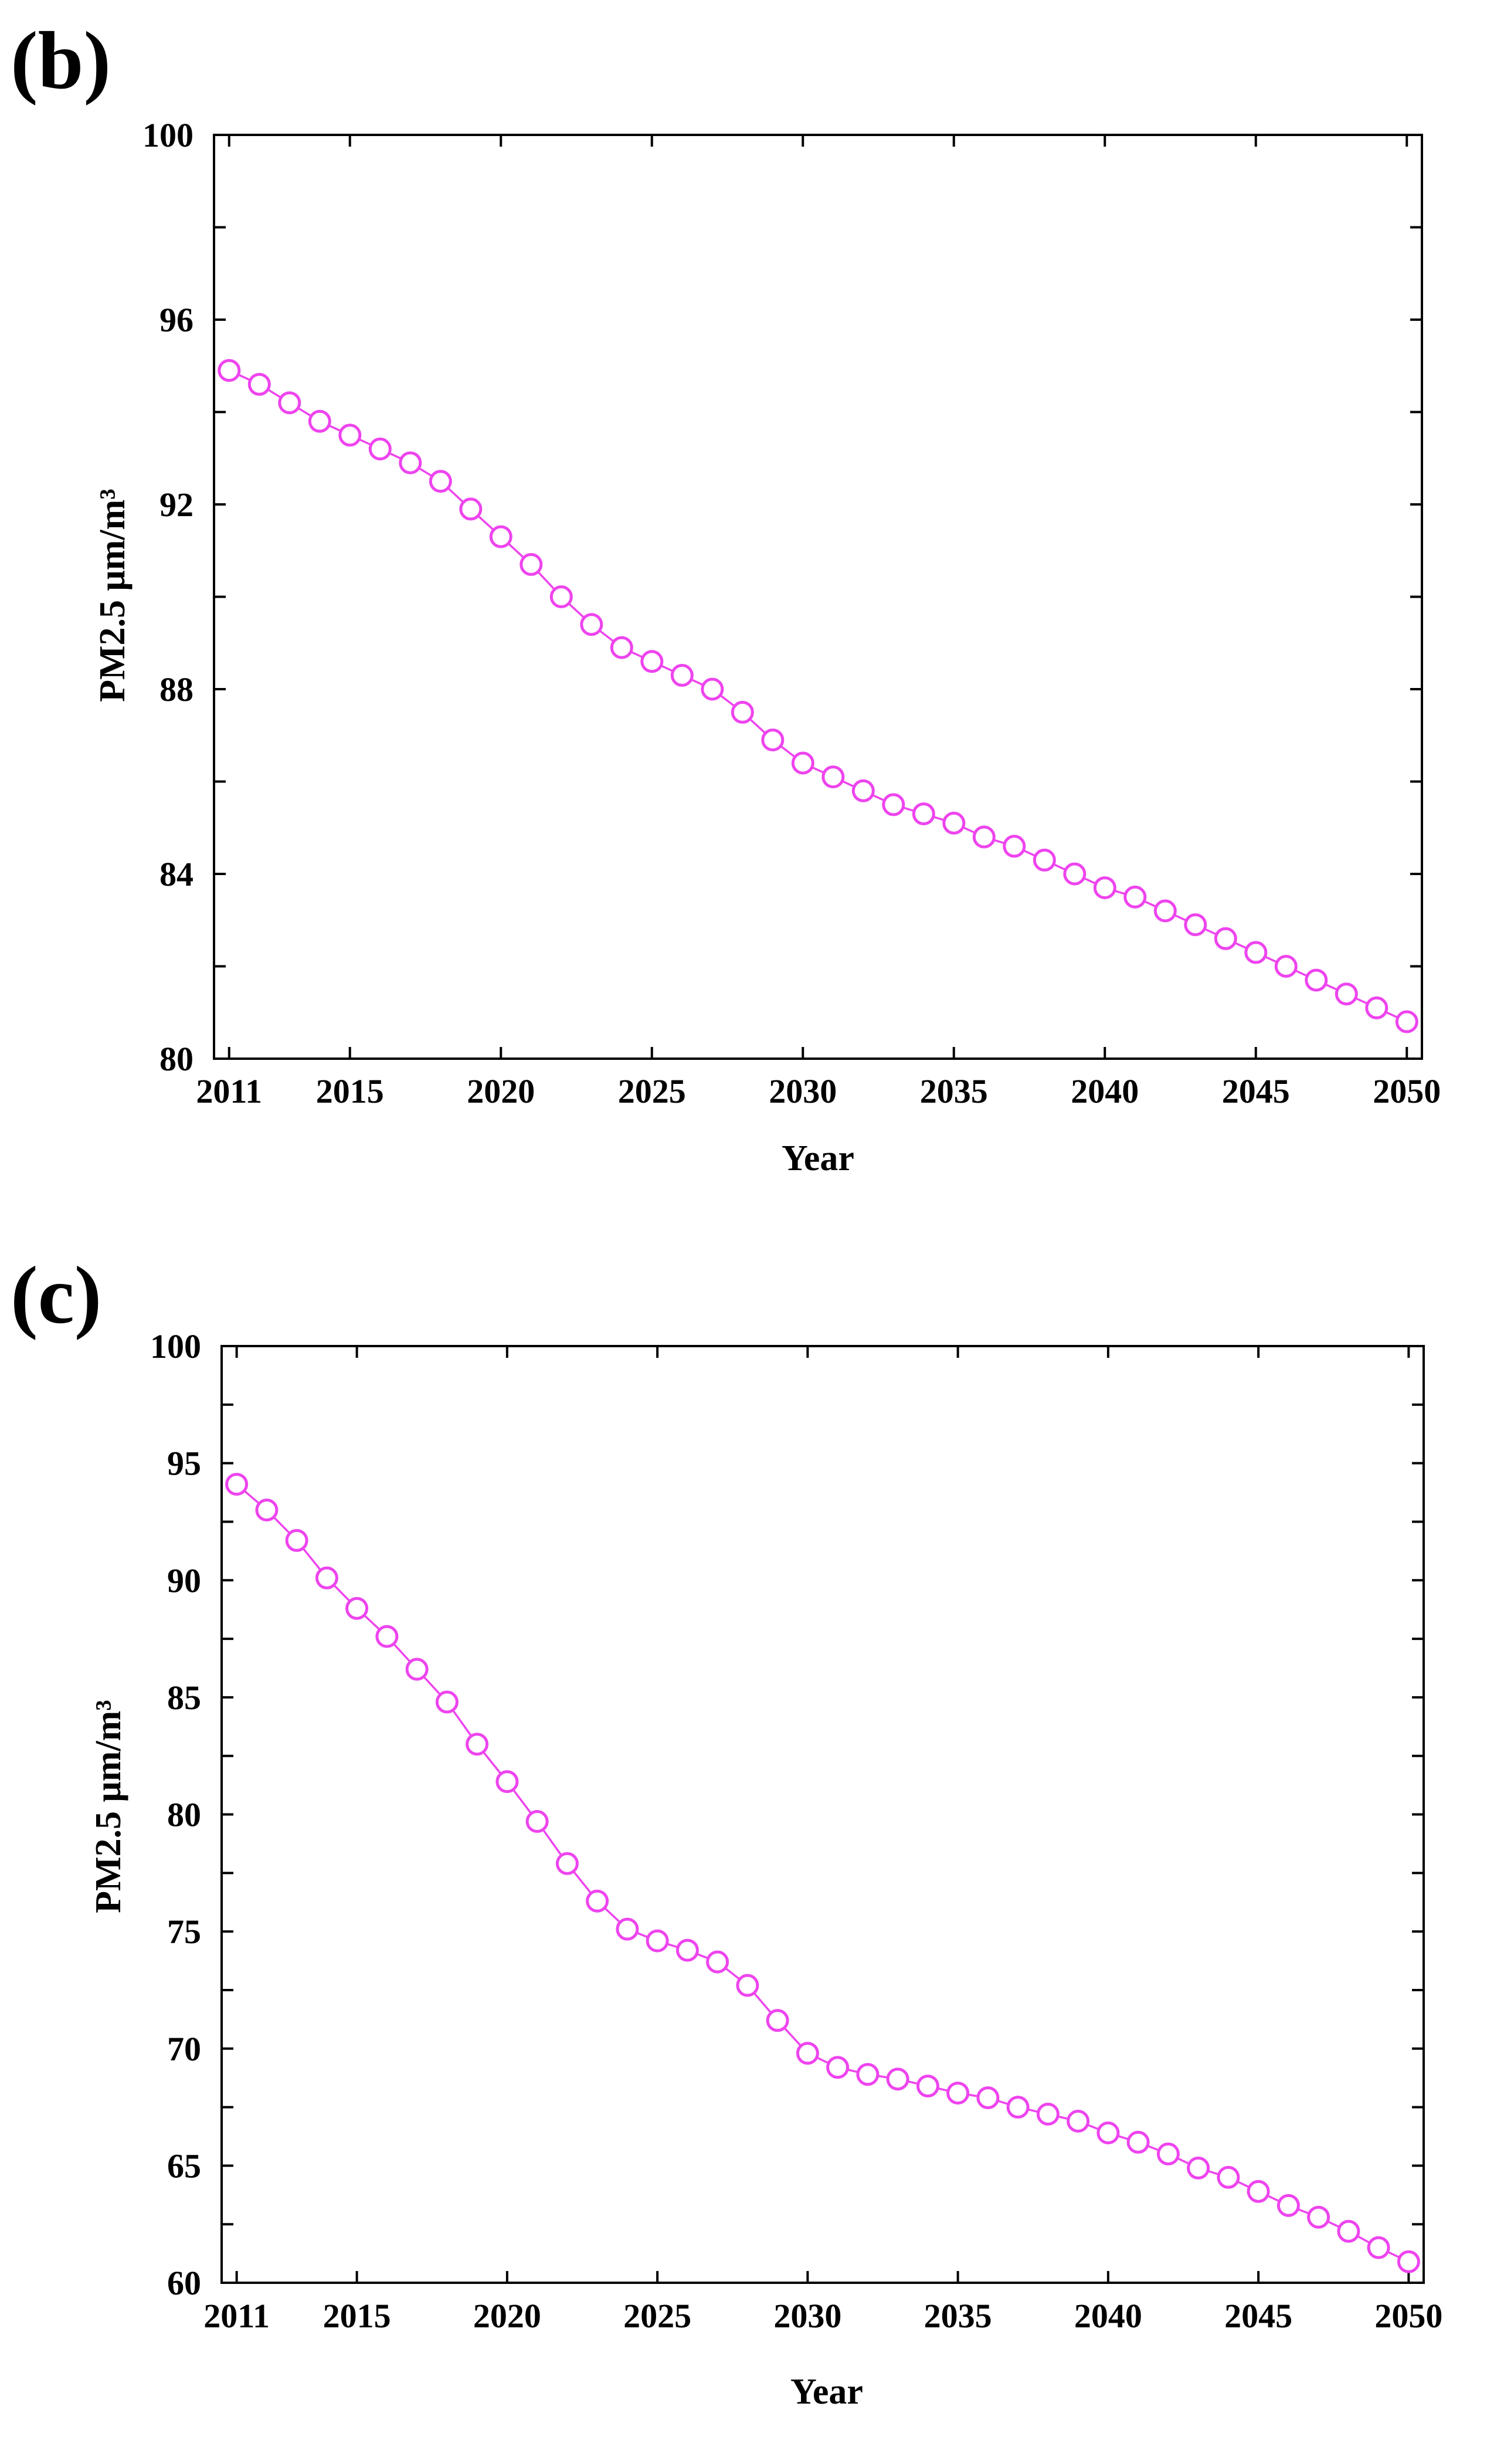 The width and height of the screenshot is (1487, 2464). What do you see at coordinates (1105, 1091) in the screenshot?
I see `x-tick-label-b: 2040` at bounding box center [1105, 1091].